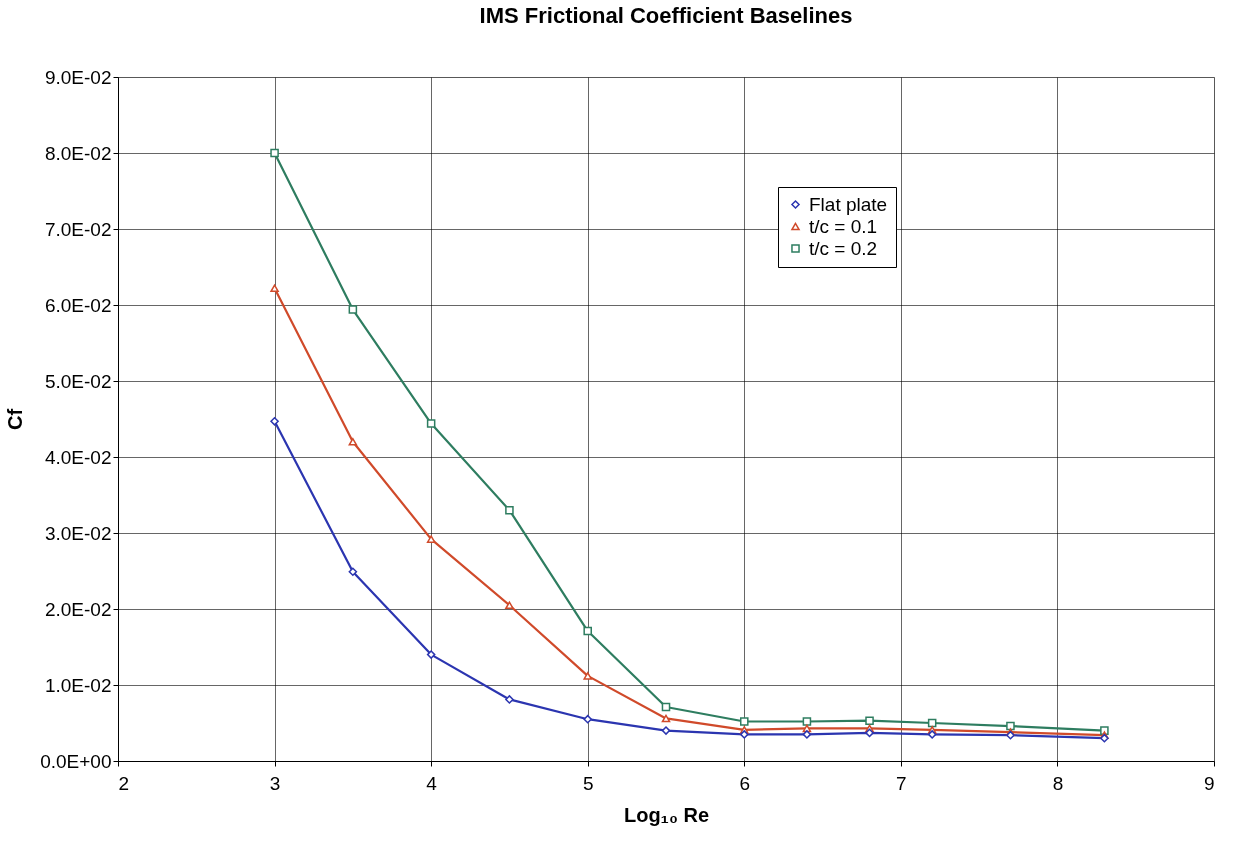 This screenshot has height=846, width=1238. I want to click on y-tick-label: 8.0E-02, so click(78, 153).